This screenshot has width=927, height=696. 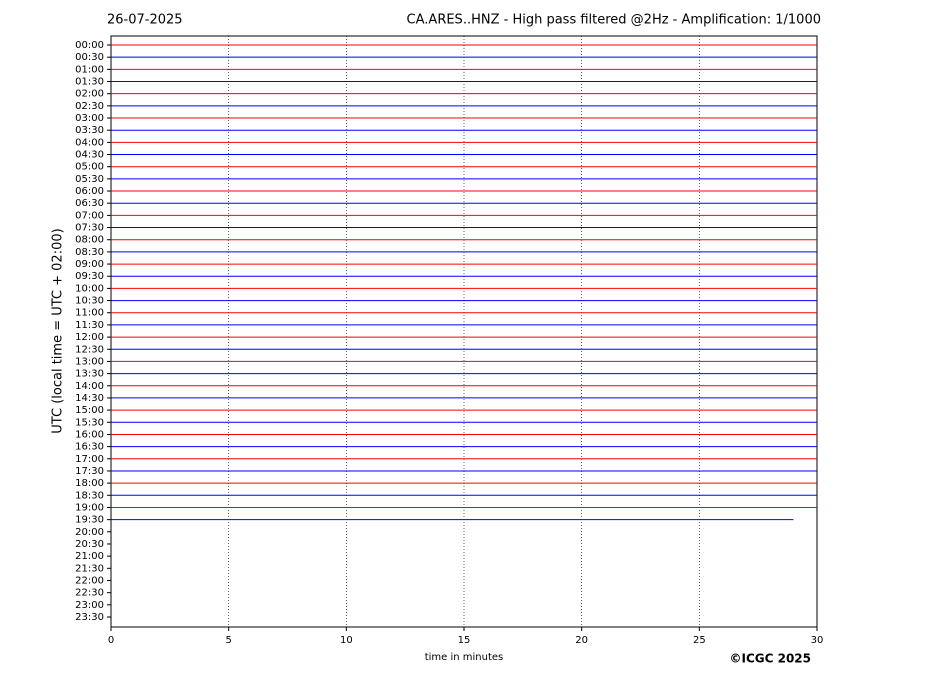 I want to click on y-tick-label: 19:00, so click(x=89, y=507).